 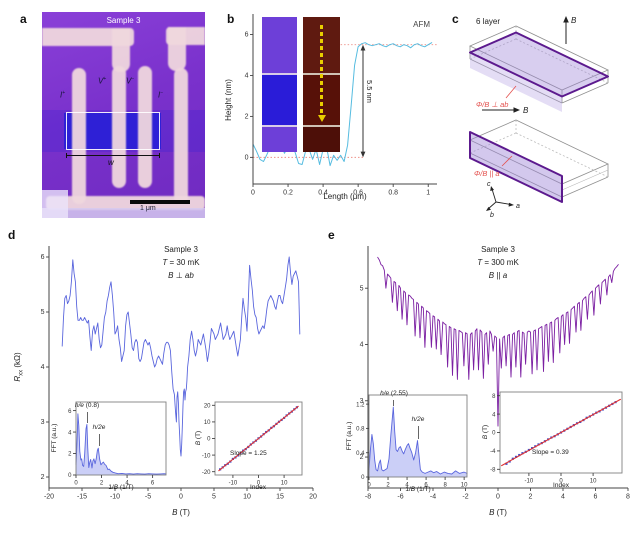 I want to click on flux-bottom-label: Φ/B || a, so click(x=487, y=173).